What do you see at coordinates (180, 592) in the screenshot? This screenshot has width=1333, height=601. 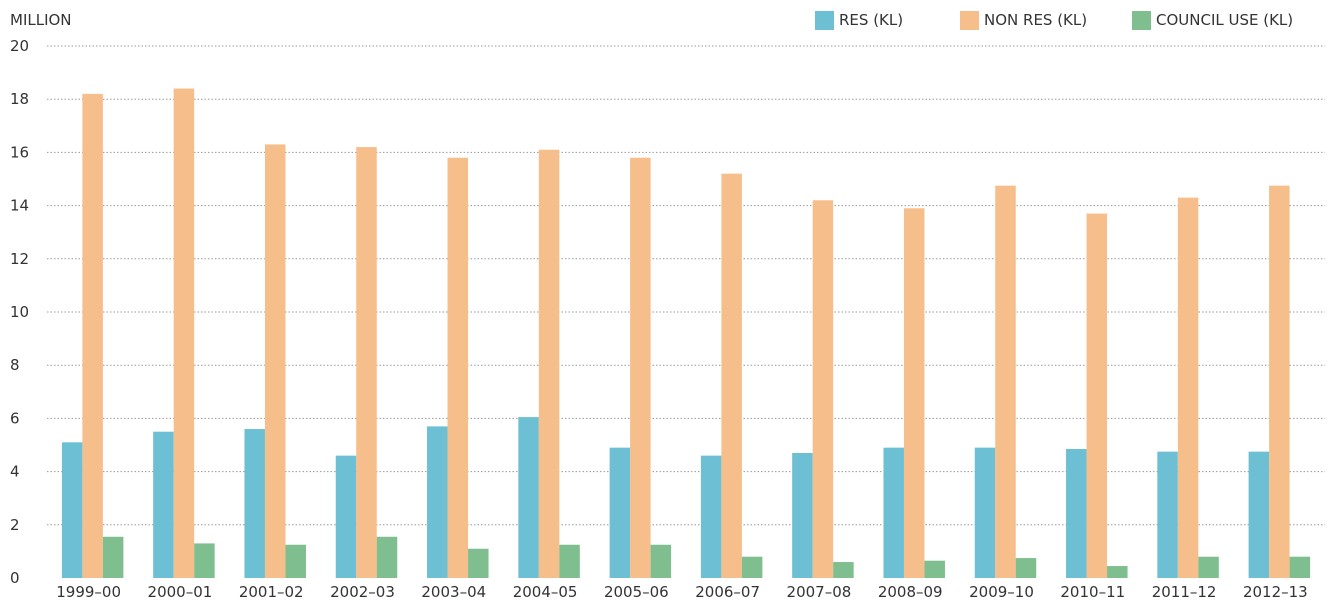 I see `x-tick-label: 2000–01` at bounding box center [180, 592].